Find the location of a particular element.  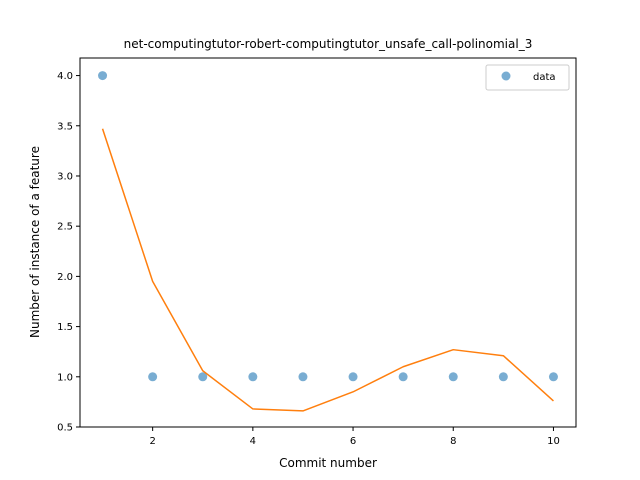

legend-frame is located at coordinates (527, 77).